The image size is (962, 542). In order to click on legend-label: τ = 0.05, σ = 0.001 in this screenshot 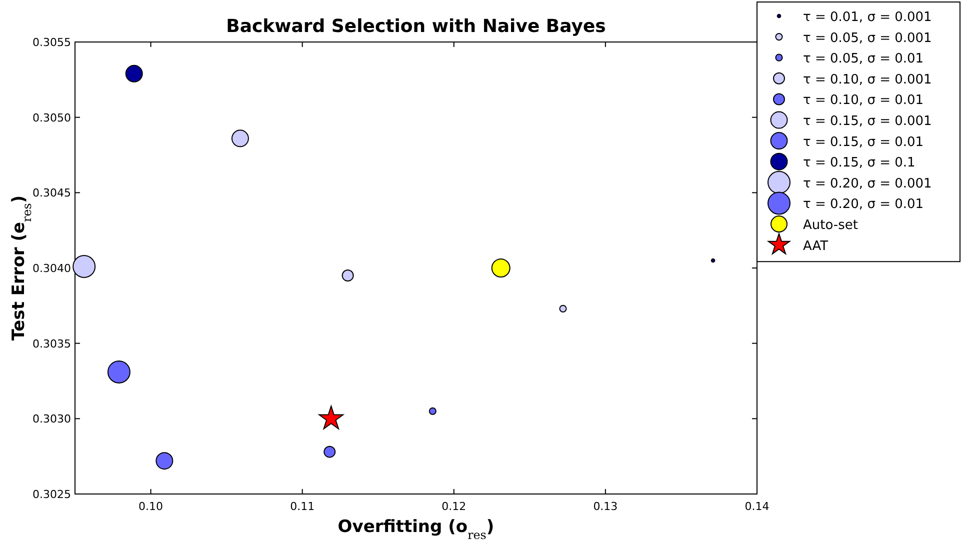, I will do `click(867, 38)`.